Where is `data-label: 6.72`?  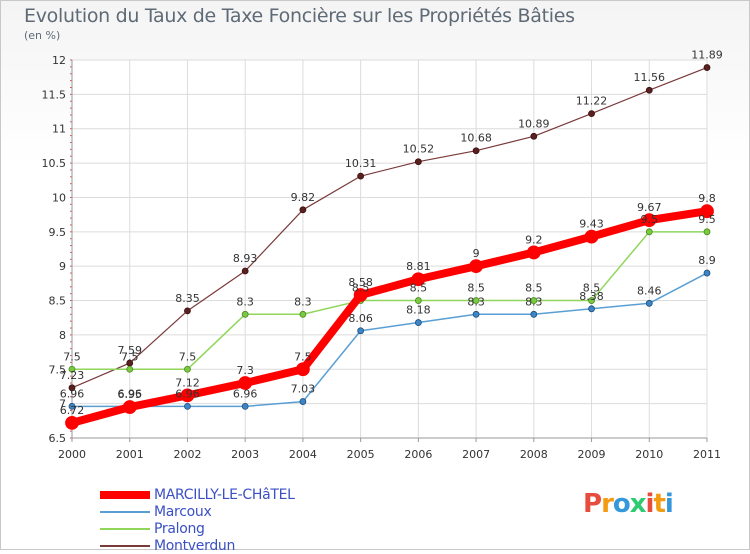
data-label: 6.72 is located at coordinates (72, 410).